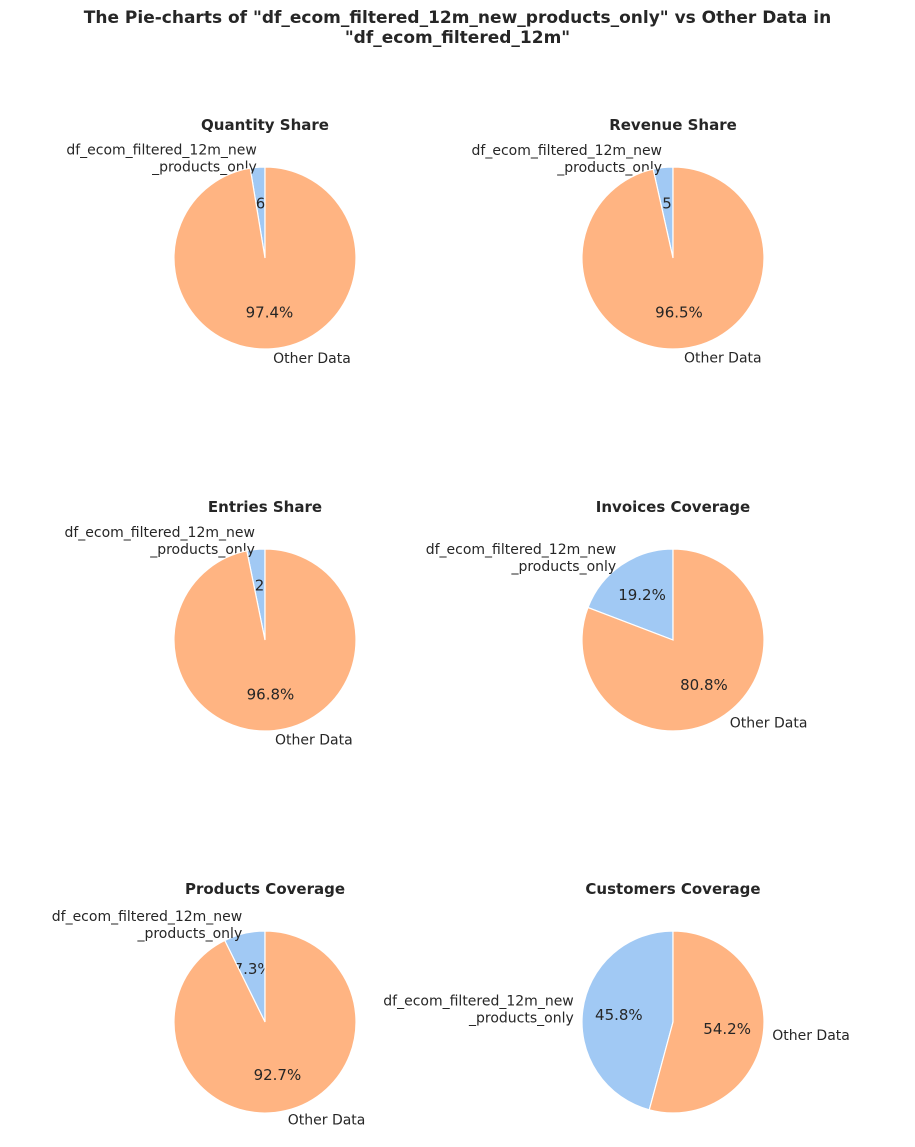  Describe the element at coordinates (727, 1029) in the screenshot. I see `percent-label: 54.2%` at that location.